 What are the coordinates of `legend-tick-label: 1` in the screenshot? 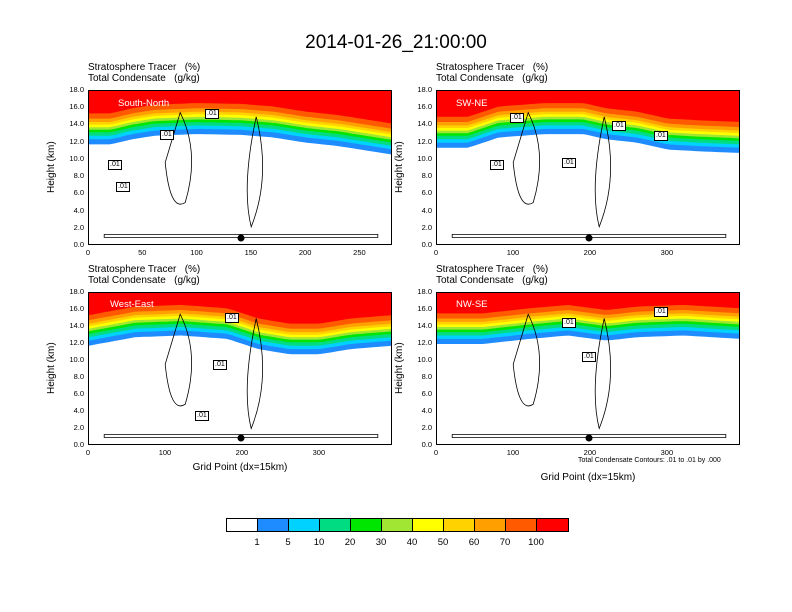 It's located at (257, 542).